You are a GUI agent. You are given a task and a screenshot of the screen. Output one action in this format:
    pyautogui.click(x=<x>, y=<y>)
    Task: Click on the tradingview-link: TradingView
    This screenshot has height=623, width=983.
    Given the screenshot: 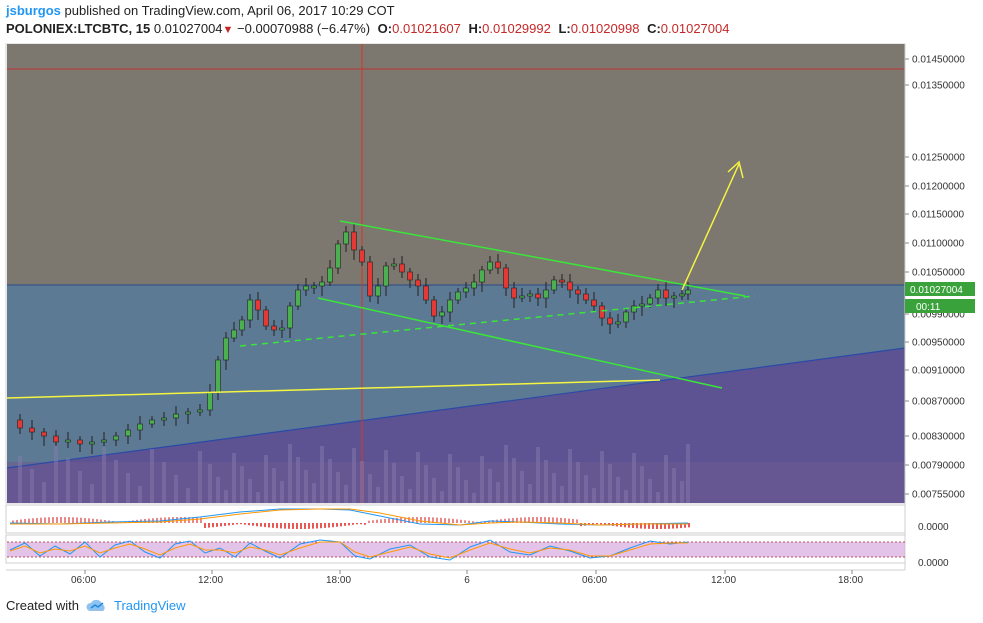 What is the action you would take?
    pyautogui.click(x=135, y=605)
    